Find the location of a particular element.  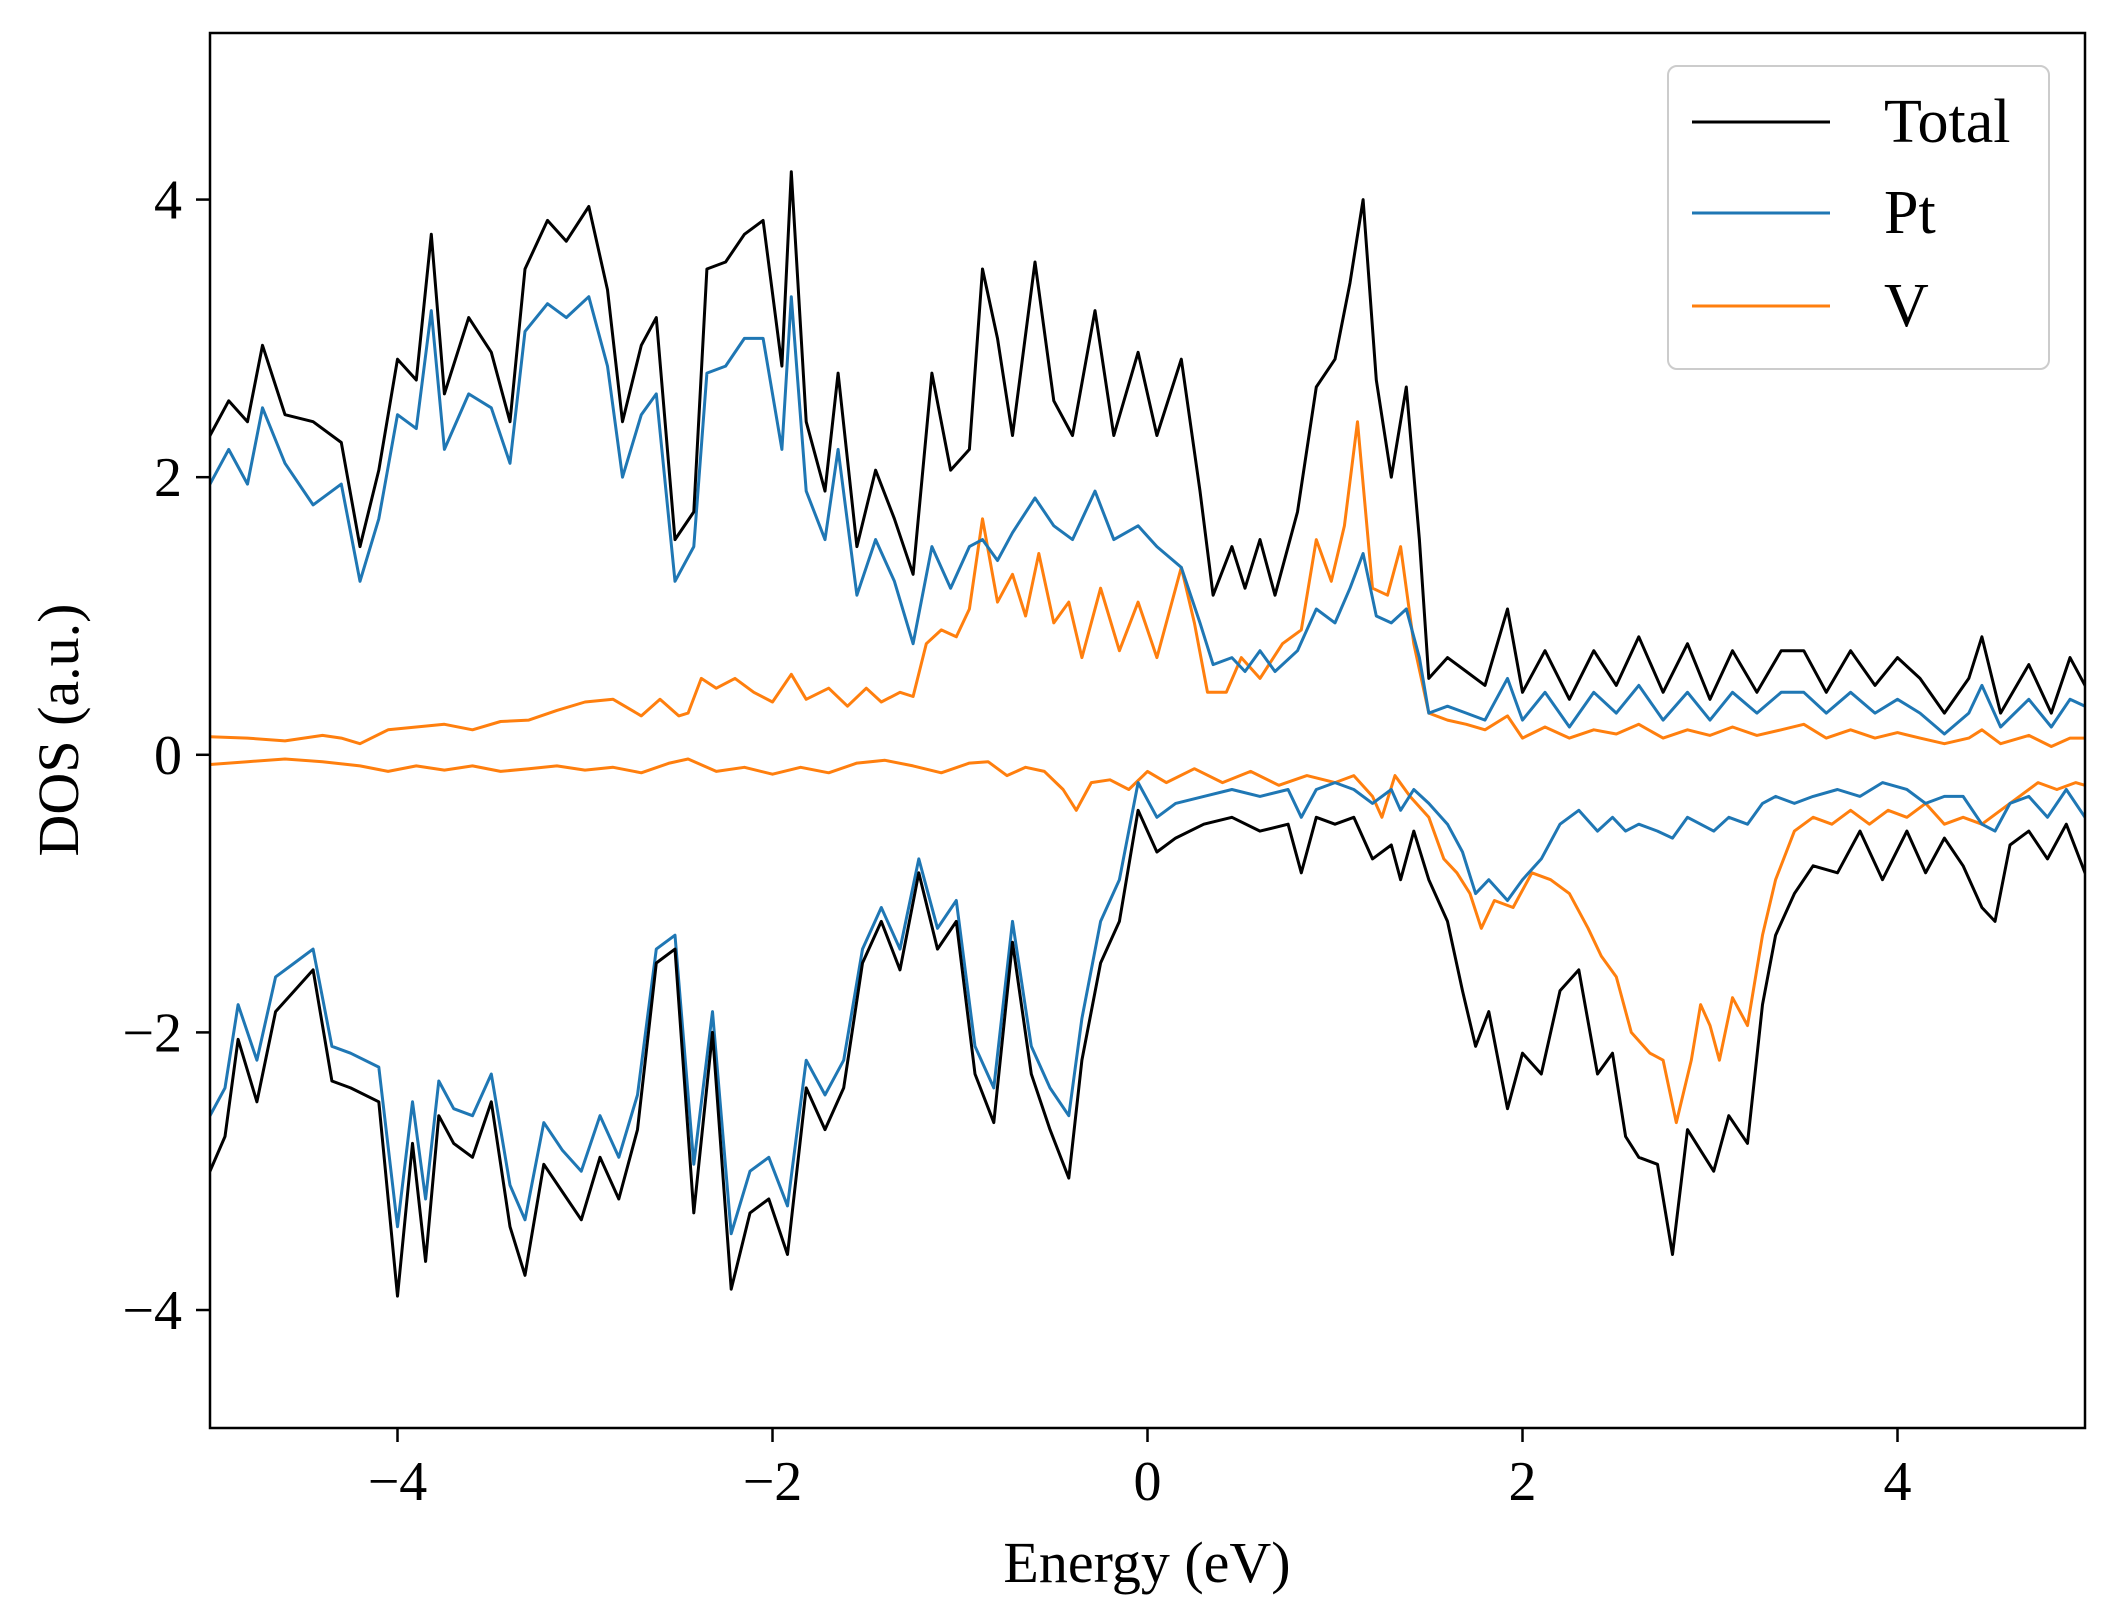

legend-label-v: V is located at coordinates (1906, 306).